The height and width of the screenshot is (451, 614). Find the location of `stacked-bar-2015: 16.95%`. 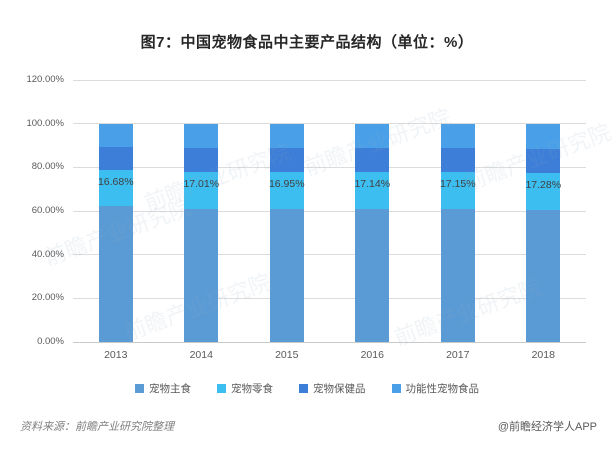

stacked-bar-2015: 16.95% is located at coordinates (286, 232).